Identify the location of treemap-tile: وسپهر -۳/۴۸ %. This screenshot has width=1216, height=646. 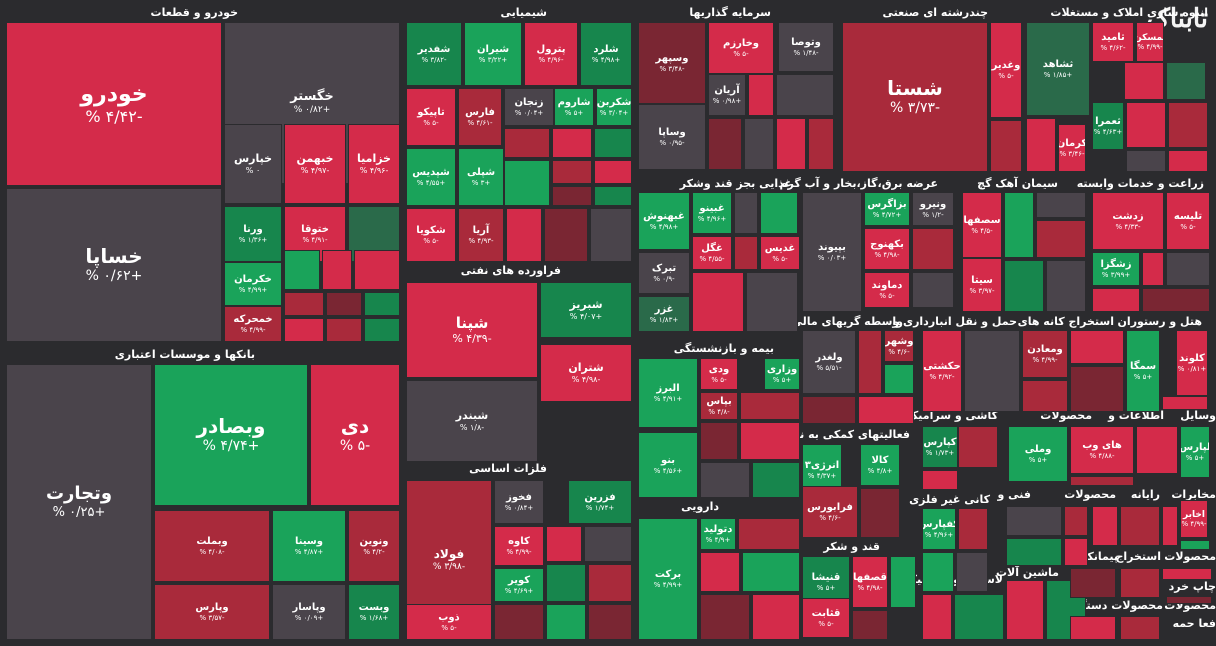
(672, 63).